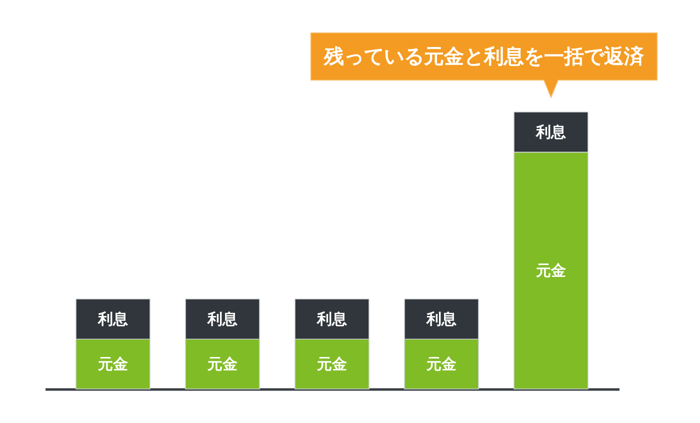 Image resolution: width=700 pixels, height=423 pixels. Describe the element at coordinates (112, 364) in the screenshot. I see `series-label: 元金` at that location.